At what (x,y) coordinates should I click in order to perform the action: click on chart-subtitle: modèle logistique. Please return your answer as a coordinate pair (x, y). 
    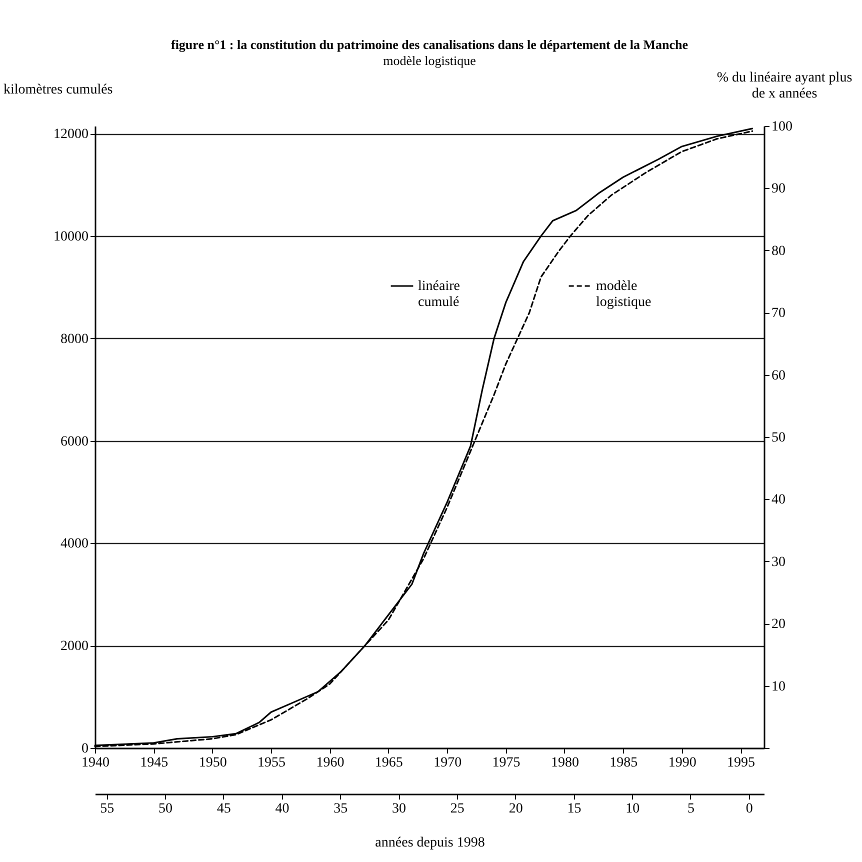
    Looking at the image, I should click on (429, 60).